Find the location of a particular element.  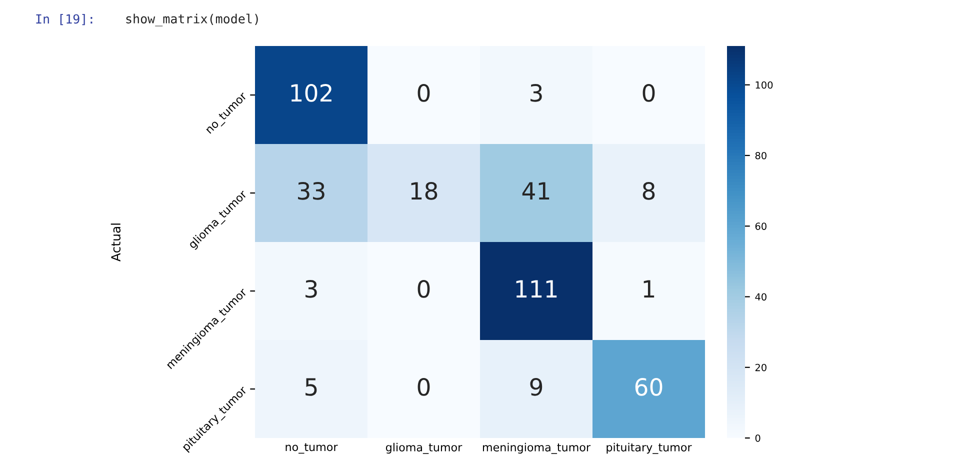

x-tick-label: glioma_tumor is located at coordinates (424, 448).